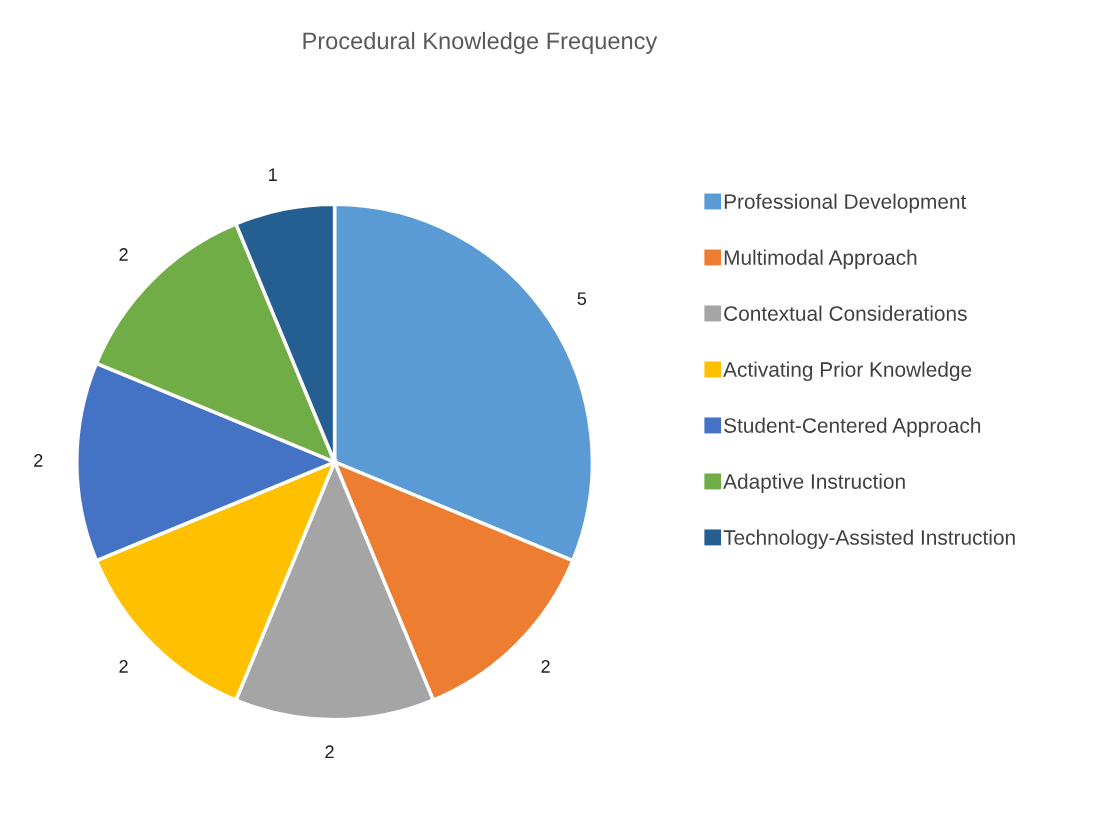 This screenshot has width=1097, height=825. What do you see at coordinates (845, 203) in the screenshot?
I see `legend-label: Professional Development` at bounding box center [845, 203].